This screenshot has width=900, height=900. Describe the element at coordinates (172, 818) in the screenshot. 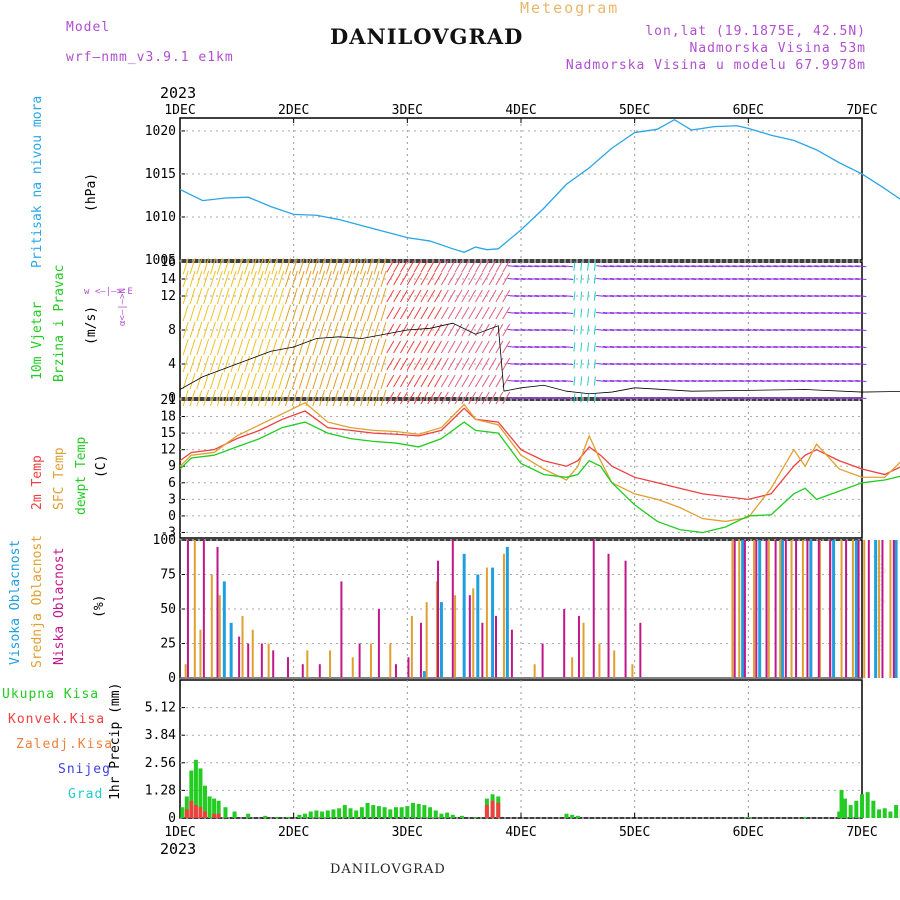

I see `precip-y-tick: 0` at that location.